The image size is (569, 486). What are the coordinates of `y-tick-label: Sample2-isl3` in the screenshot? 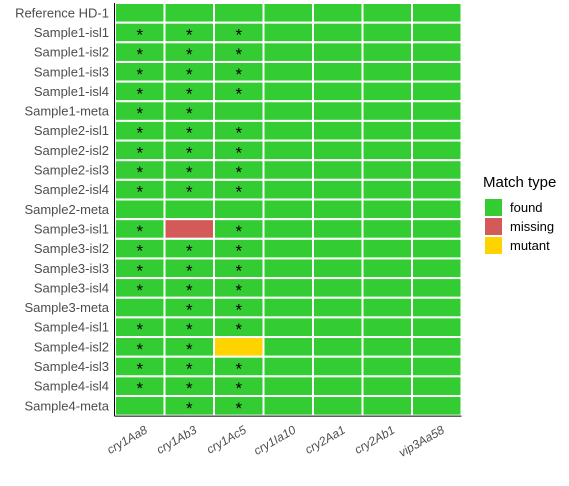 It's located at (71, 170).